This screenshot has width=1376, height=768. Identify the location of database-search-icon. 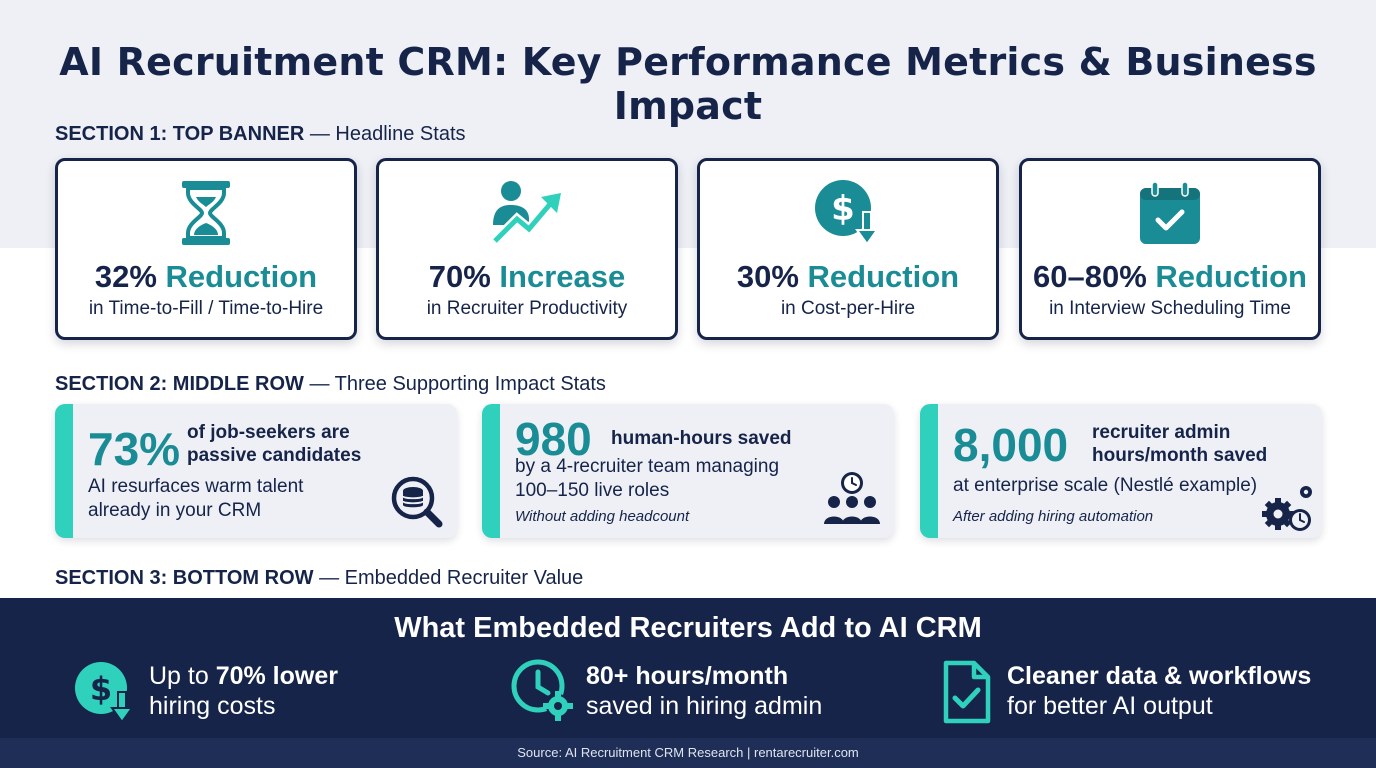
(417, 502).